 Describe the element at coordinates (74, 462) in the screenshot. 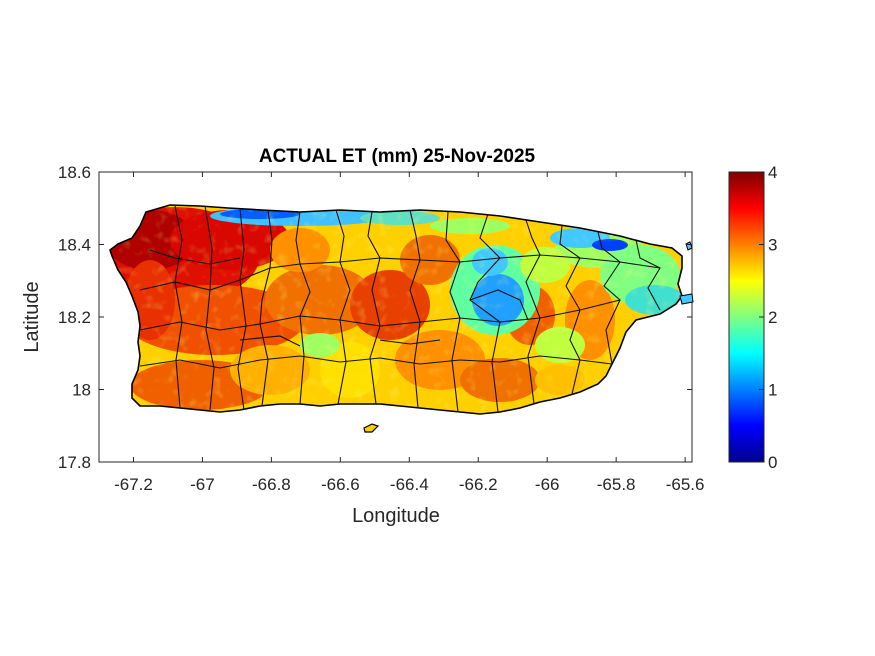

I see `y-tick-label: 17.8` at that location.